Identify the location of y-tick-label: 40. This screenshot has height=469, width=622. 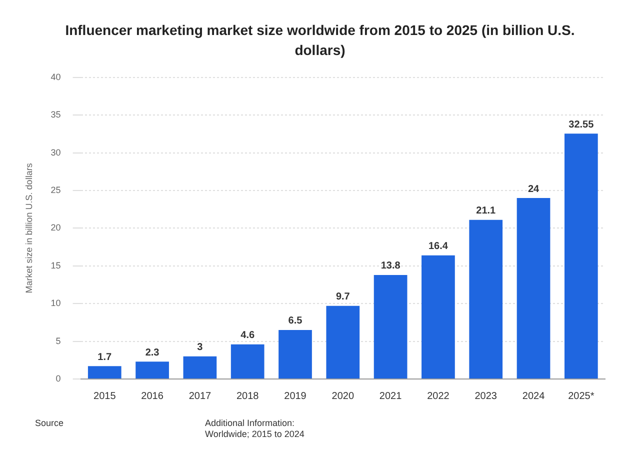
(55, 77).